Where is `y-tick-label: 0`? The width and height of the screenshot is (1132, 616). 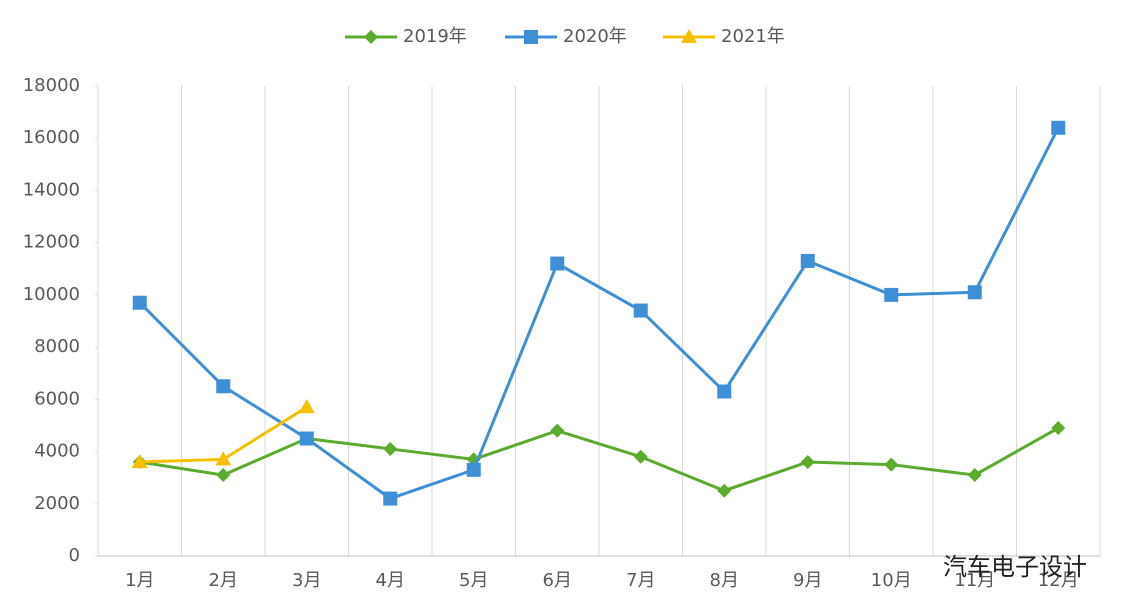
y-tick-label: 0 is located at coordinates (74, 555).